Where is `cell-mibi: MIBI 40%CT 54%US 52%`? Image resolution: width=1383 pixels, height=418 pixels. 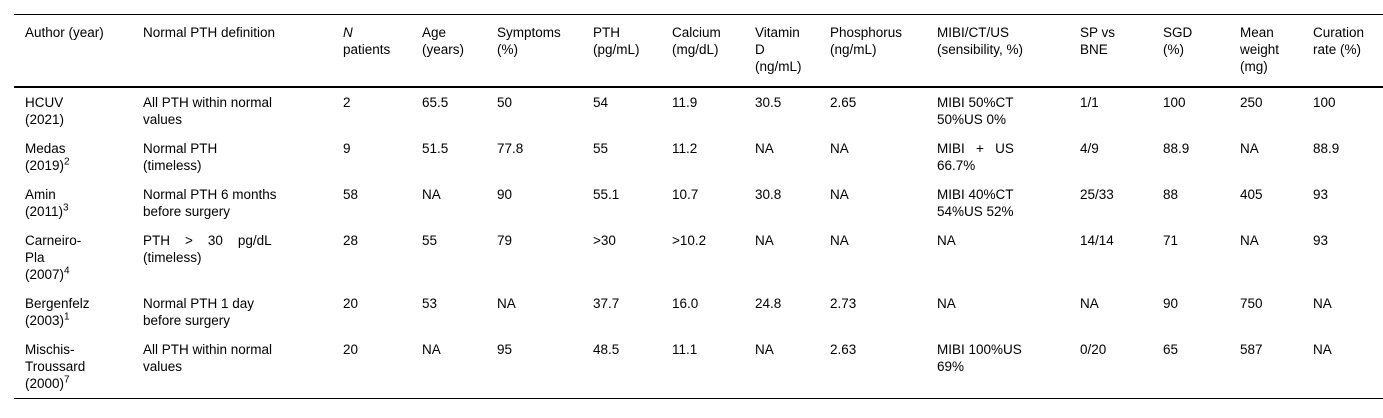
cell-mibi: MIBI 40%CT 54%US 52% is located at coordinates (975, 203).